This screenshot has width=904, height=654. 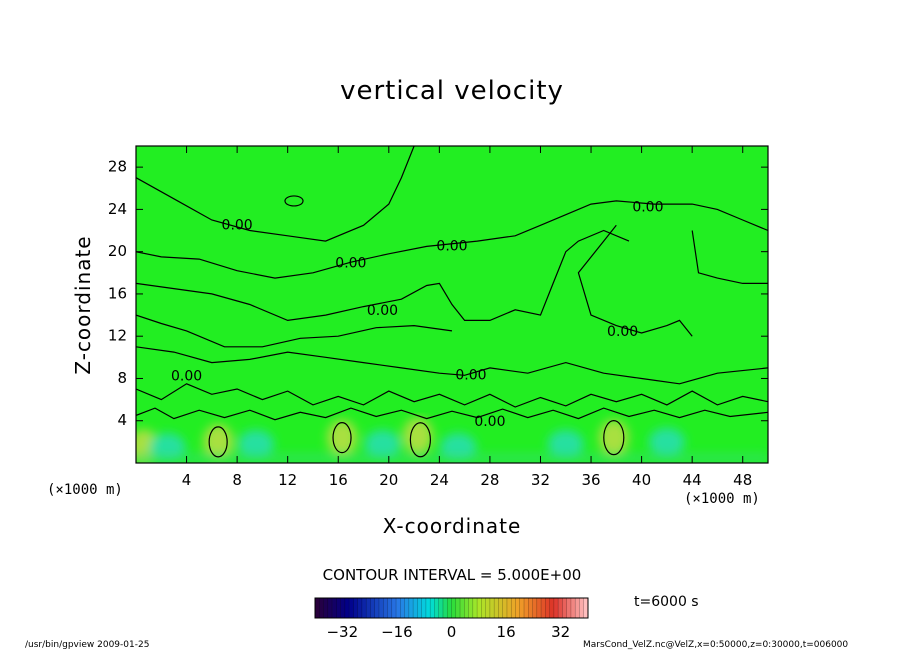 What do you see at coordinates (666, 602) in the screenshot?
I see `time-label: t=6000 s` at bounding box center [666, 602].